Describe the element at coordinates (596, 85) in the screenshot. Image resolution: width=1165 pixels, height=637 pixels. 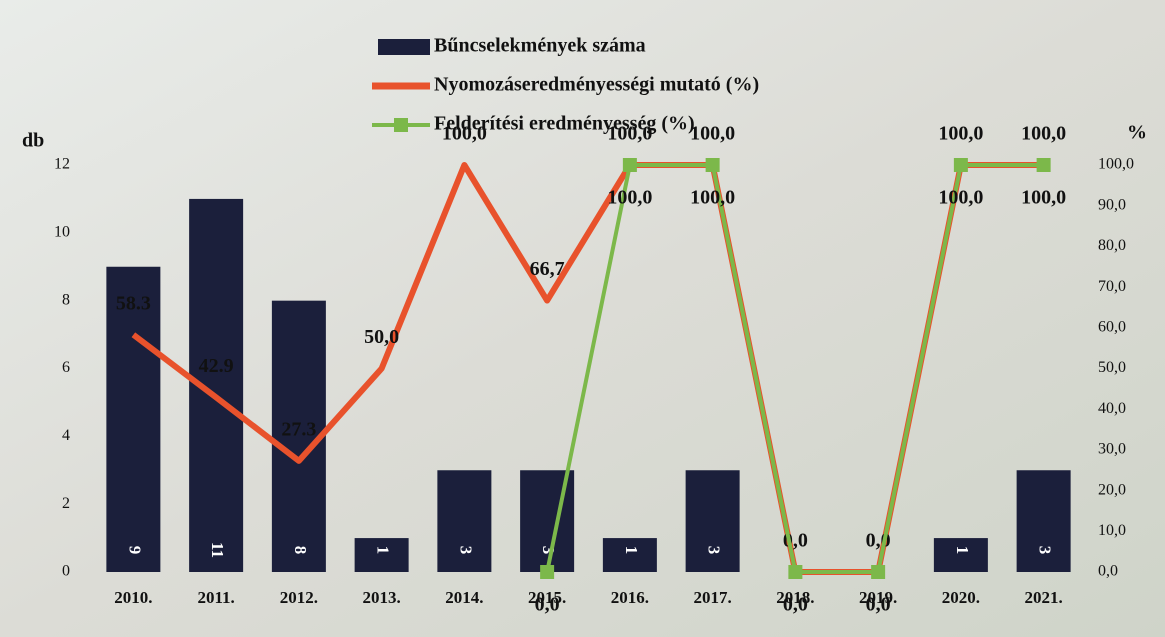
I see `legend-label: Nyomozáseredményességi mutató (%)` at that location.